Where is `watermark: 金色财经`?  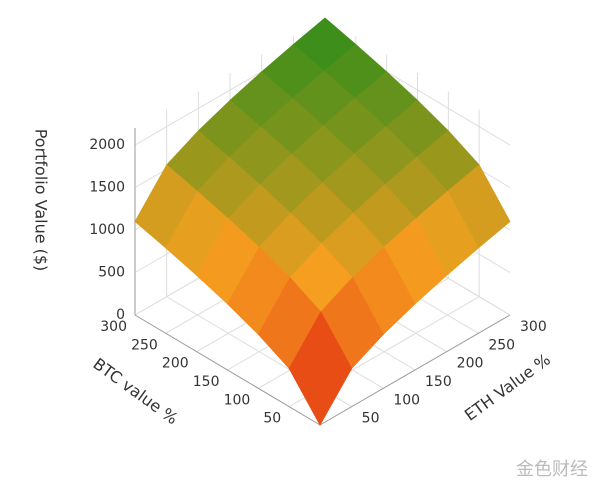 watermark: 金色财经 is located at coordinates (552, 469).